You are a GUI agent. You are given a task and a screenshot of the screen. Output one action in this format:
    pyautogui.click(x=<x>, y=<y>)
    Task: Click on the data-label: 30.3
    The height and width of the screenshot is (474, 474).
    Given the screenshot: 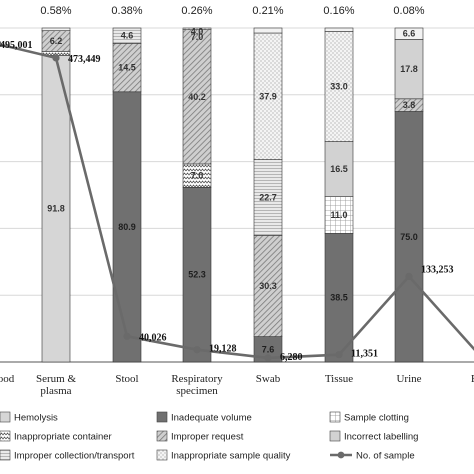 What is the action you would take?
    pyautogui.click(x=268, y=286)
    